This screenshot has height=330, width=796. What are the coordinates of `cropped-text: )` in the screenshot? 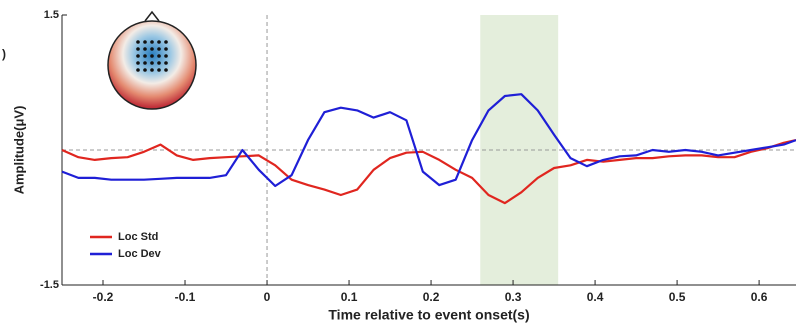 It's located at (4, 54).